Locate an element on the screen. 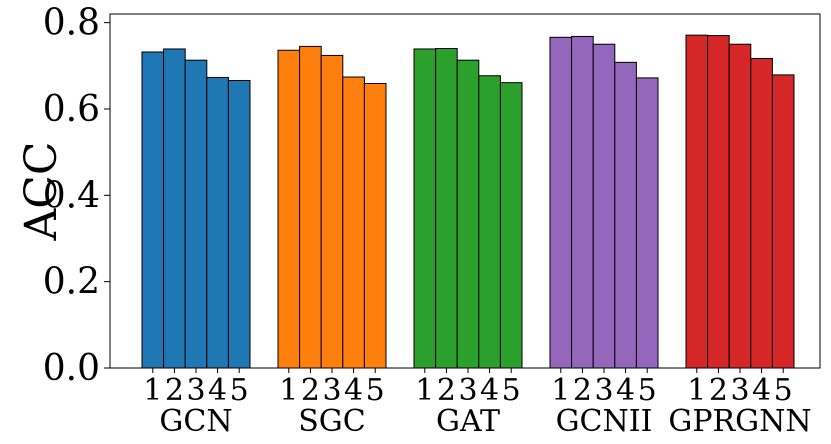 This screenshot has width=831, height=444. y-tick-label: 0.2 is located at coordinates (71, 282).